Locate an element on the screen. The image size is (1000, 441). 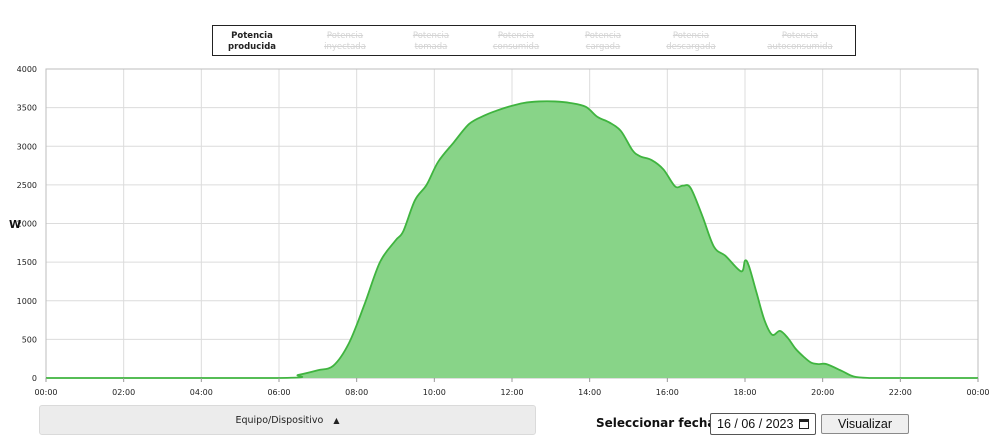
y-tick-label: 2000 is located at coordinates (27, 224).